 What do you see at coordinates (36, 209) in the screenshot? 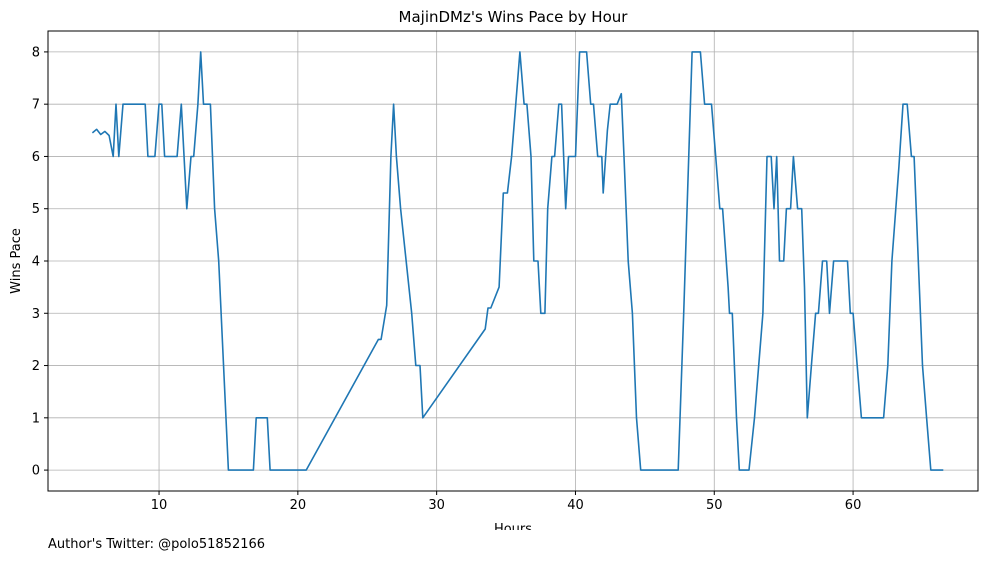
I see `y-tick-label: 5` at bounding box center [36, 209].